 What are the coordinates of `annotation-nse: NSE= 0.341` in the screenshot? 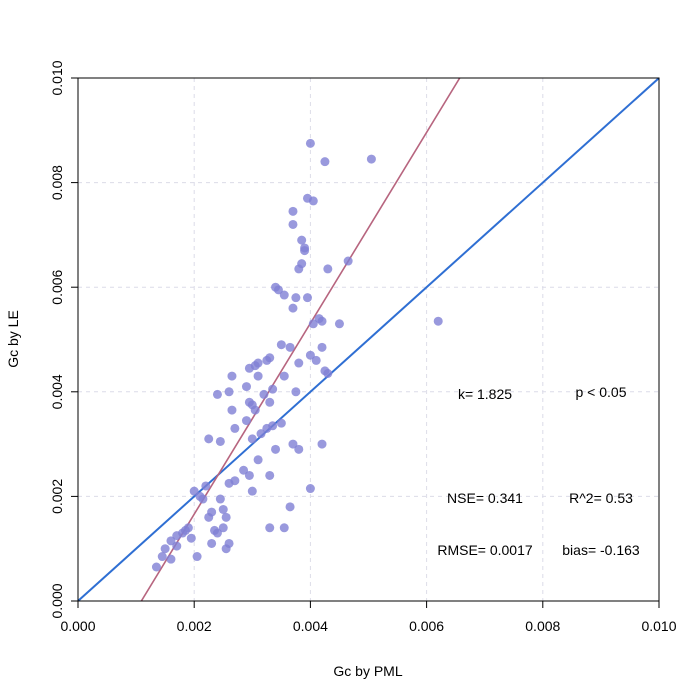 It's located at (485, 498).